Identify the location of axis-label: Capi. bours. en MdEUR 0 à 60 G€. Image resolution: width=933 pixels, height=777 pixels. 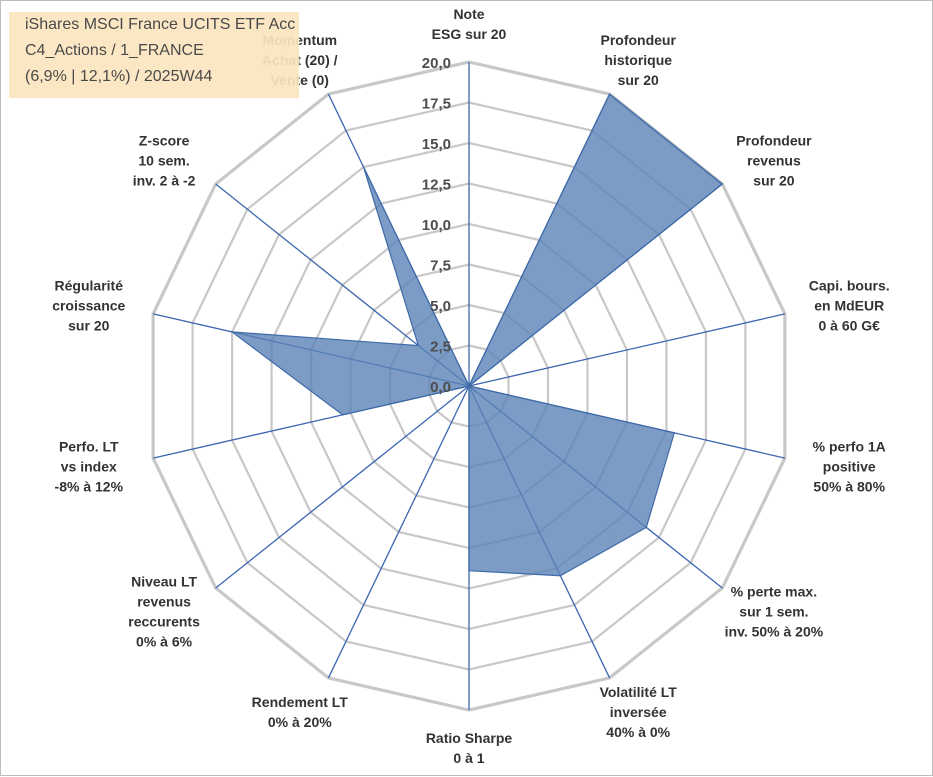
(849, 305).